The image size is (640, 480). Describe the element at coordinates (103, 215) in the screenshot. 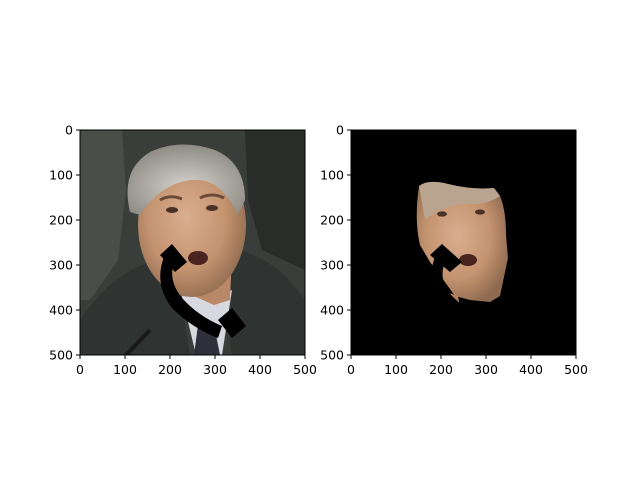

I see `background-person-left` at that location.